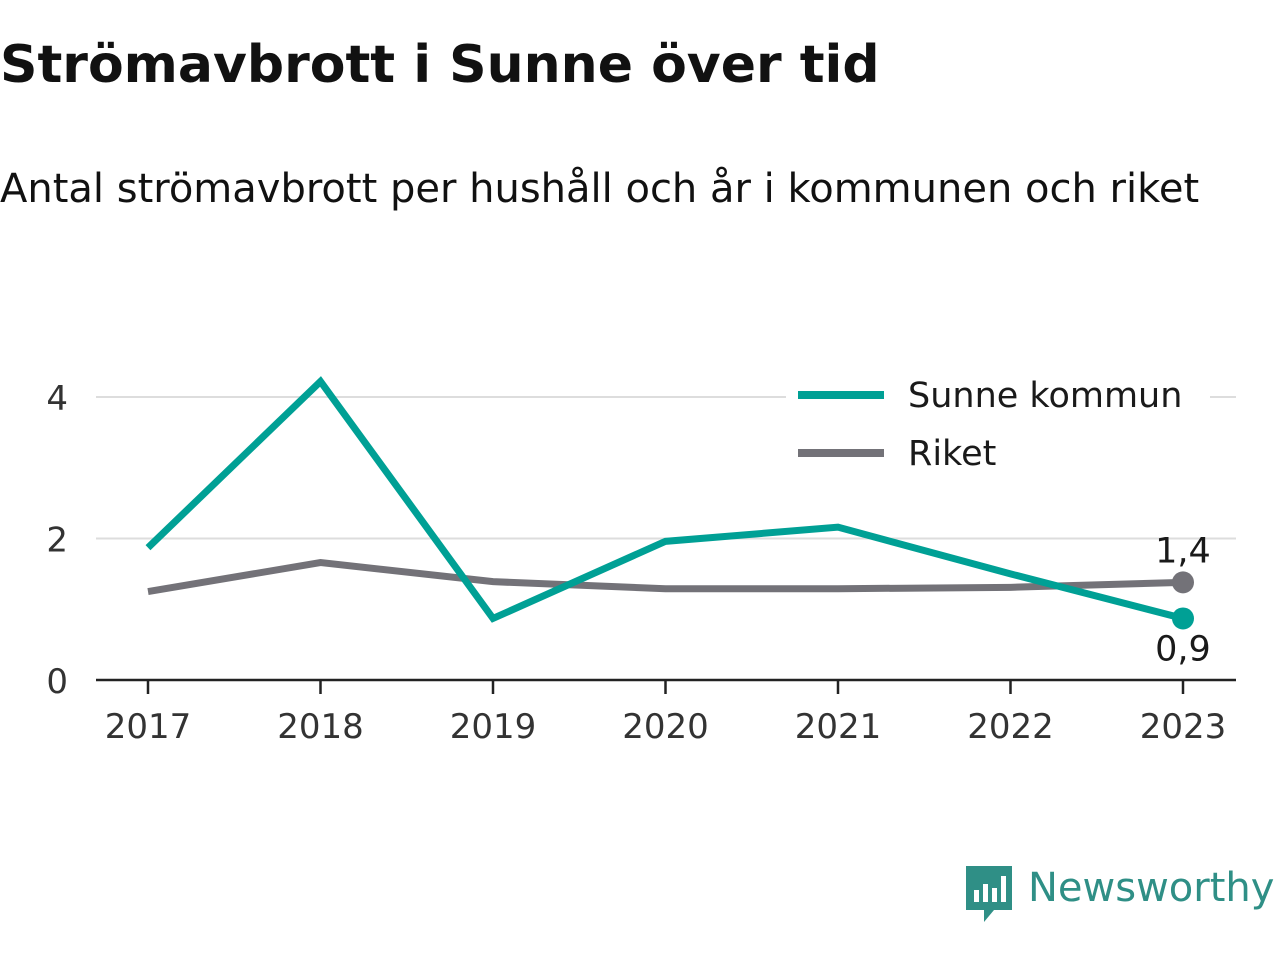 This screenshot has width=1280, height=960. I want to click on y-tick-labels: 0 2 4, so click(57, 540).